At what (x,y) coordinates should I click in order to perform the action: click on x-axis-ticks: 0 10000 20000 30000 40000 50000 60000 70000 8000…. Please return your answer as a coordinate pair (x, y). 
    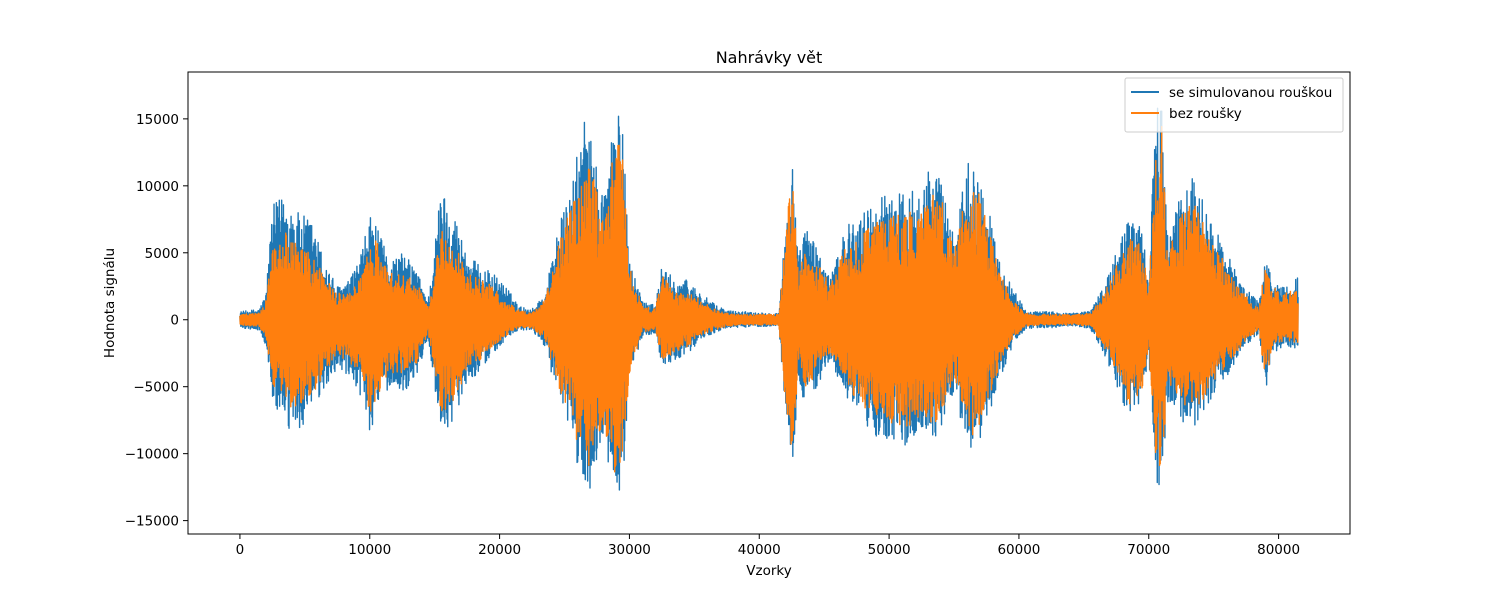
    Looking at the image, I should click on (768, 546).